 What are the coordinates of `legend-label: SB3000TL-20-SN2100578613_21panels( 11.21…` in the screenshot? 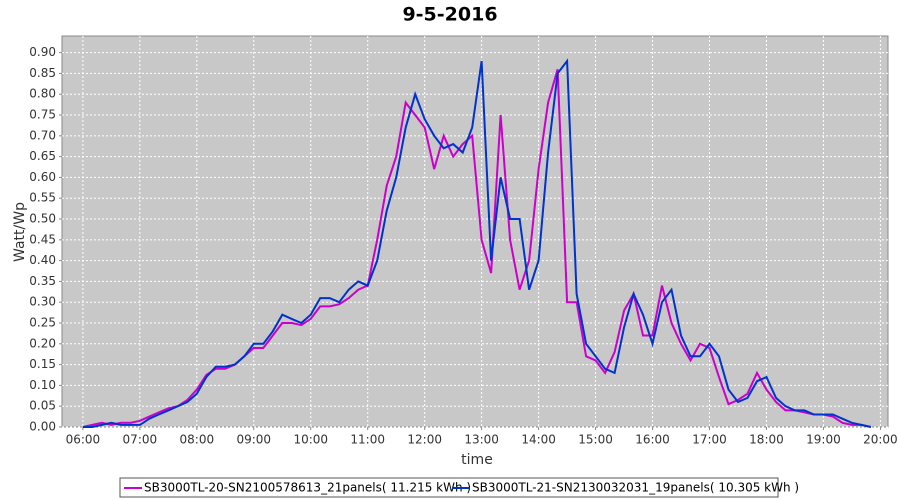 It's located at (307, 488).